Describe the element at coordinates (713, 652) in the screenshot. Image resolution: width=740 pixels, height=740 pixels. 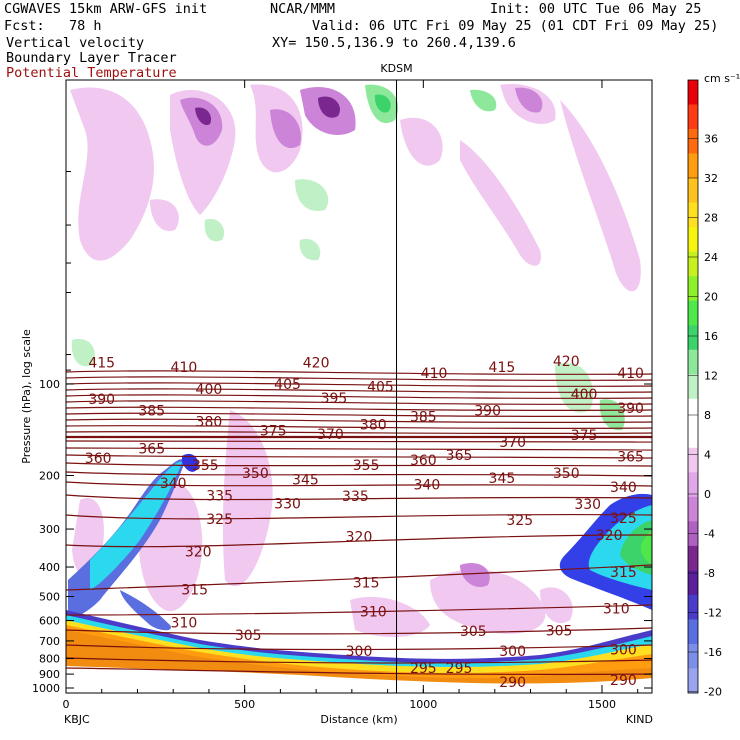
I see `colorbar-level-label: -16` at that location.